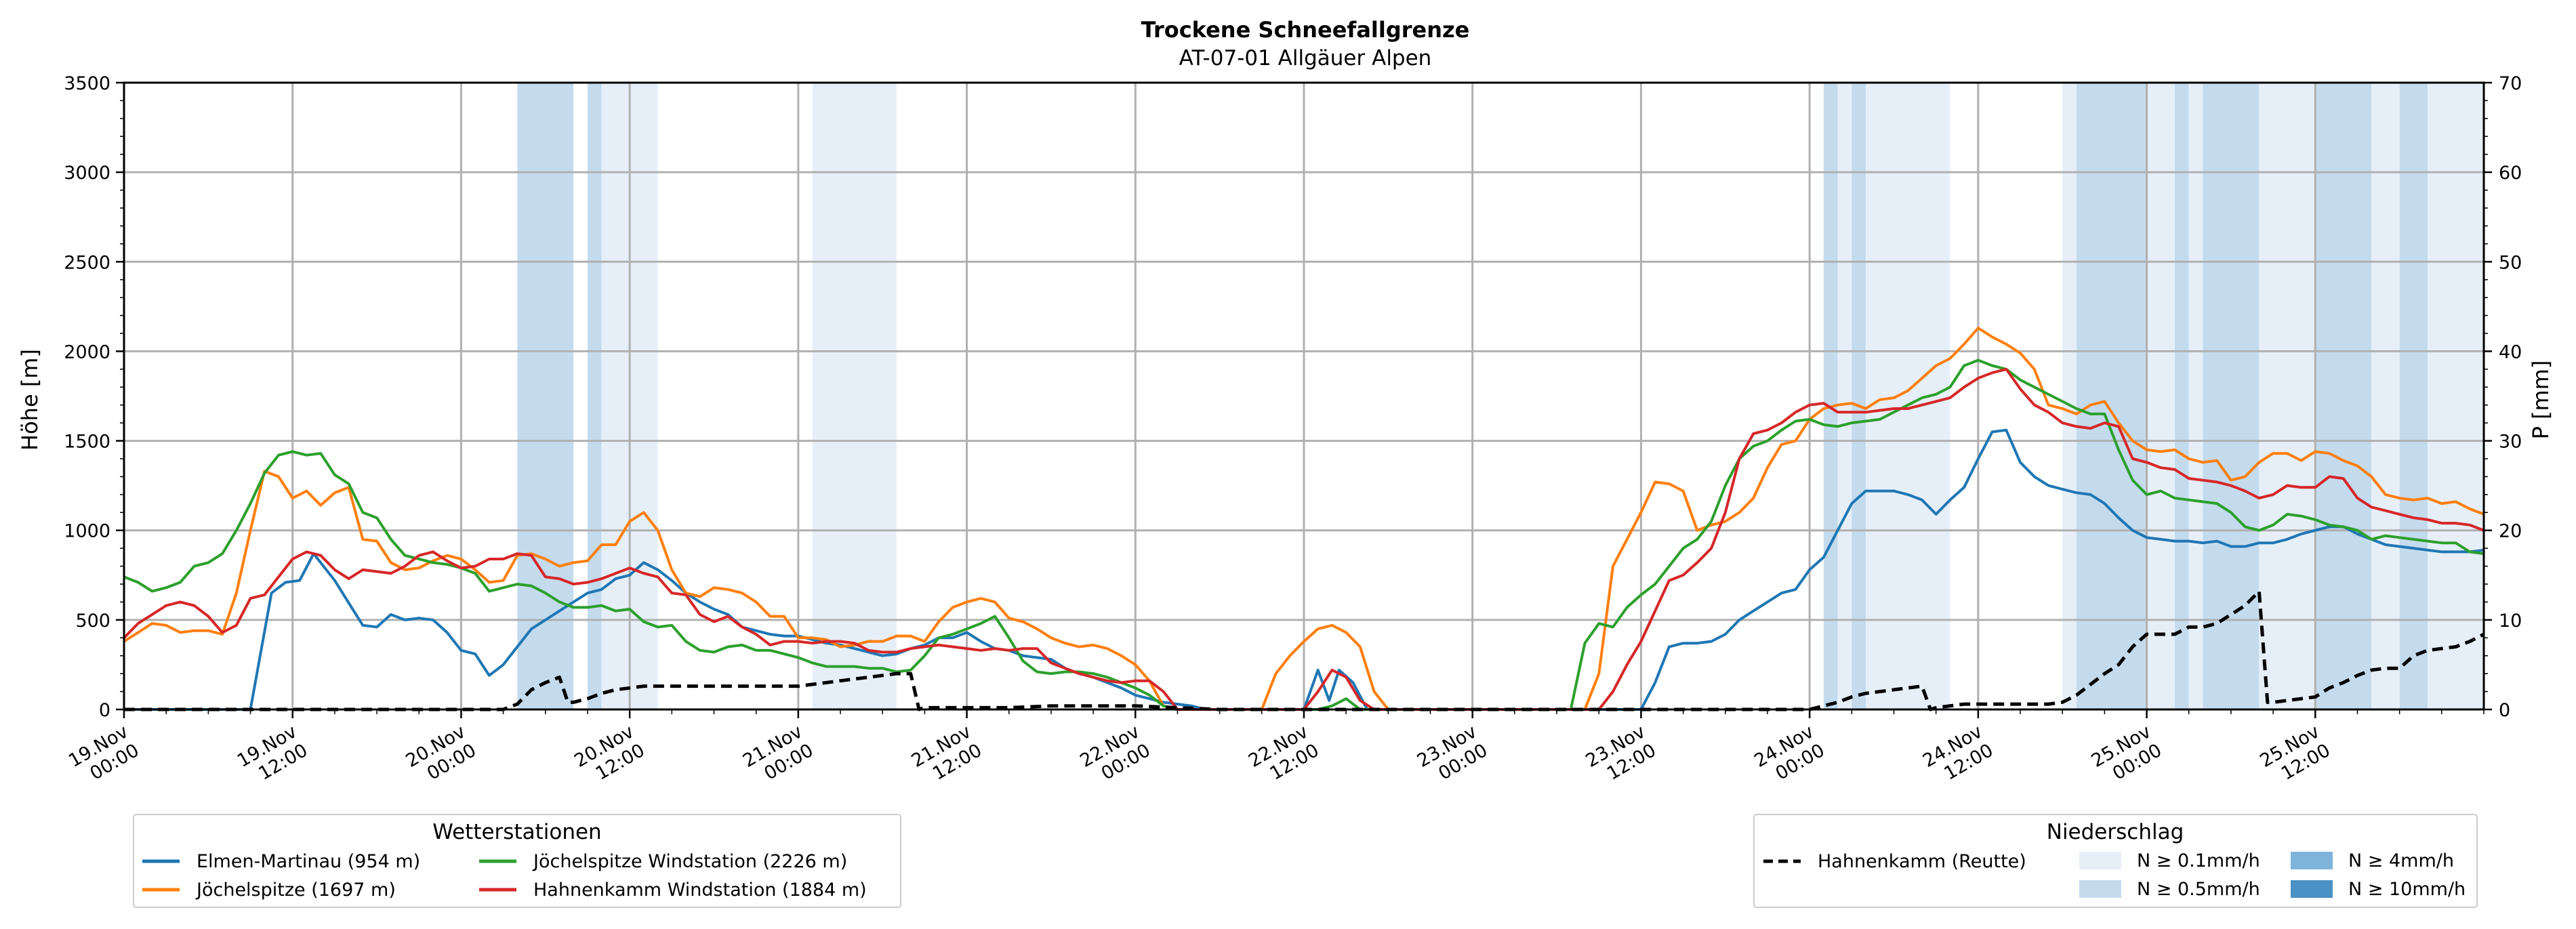 The height and width of the screenshot is (929, 2576). Describe the element at coordinates (2401, 860) in the screenshot. I see `legend-precip-label: N ≥ 4mm/h` at that location.